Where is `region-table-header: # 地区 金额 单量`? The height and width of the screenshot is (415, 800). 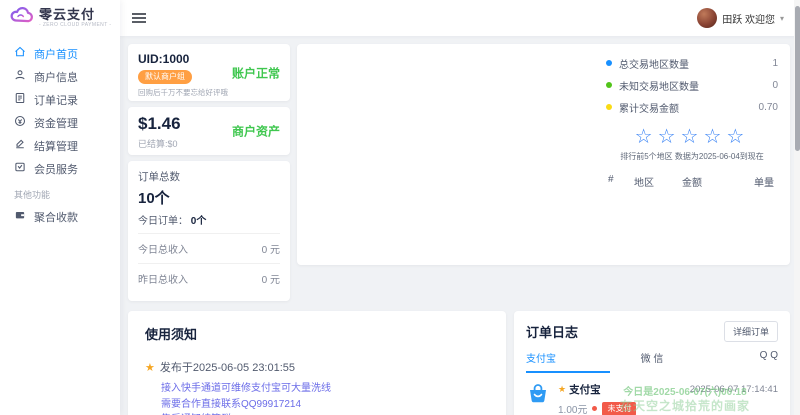 region-table-header: # 地区 金额 单量 is located at coordinates (692, 181).